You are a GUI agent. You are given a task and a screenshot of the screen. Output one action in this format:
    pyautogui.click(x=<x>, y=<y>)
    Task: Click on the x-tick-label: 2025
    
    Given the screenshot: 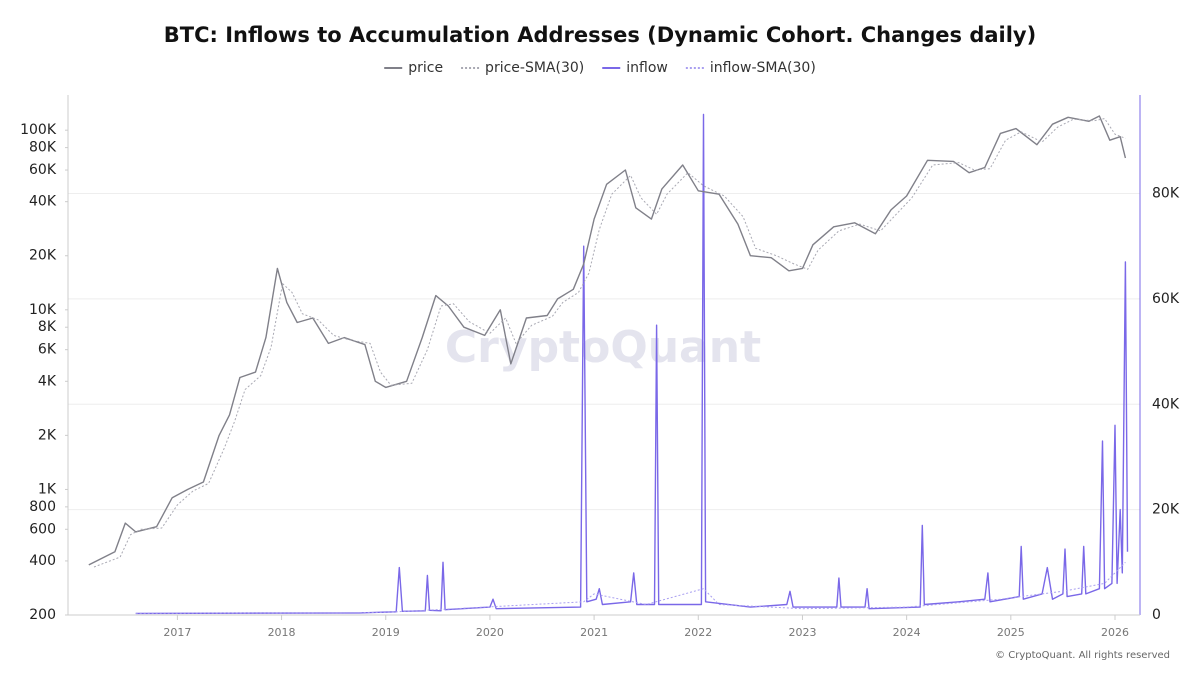 What is the action you would take?
    pyautogui.click(x=1011, y=632)
    